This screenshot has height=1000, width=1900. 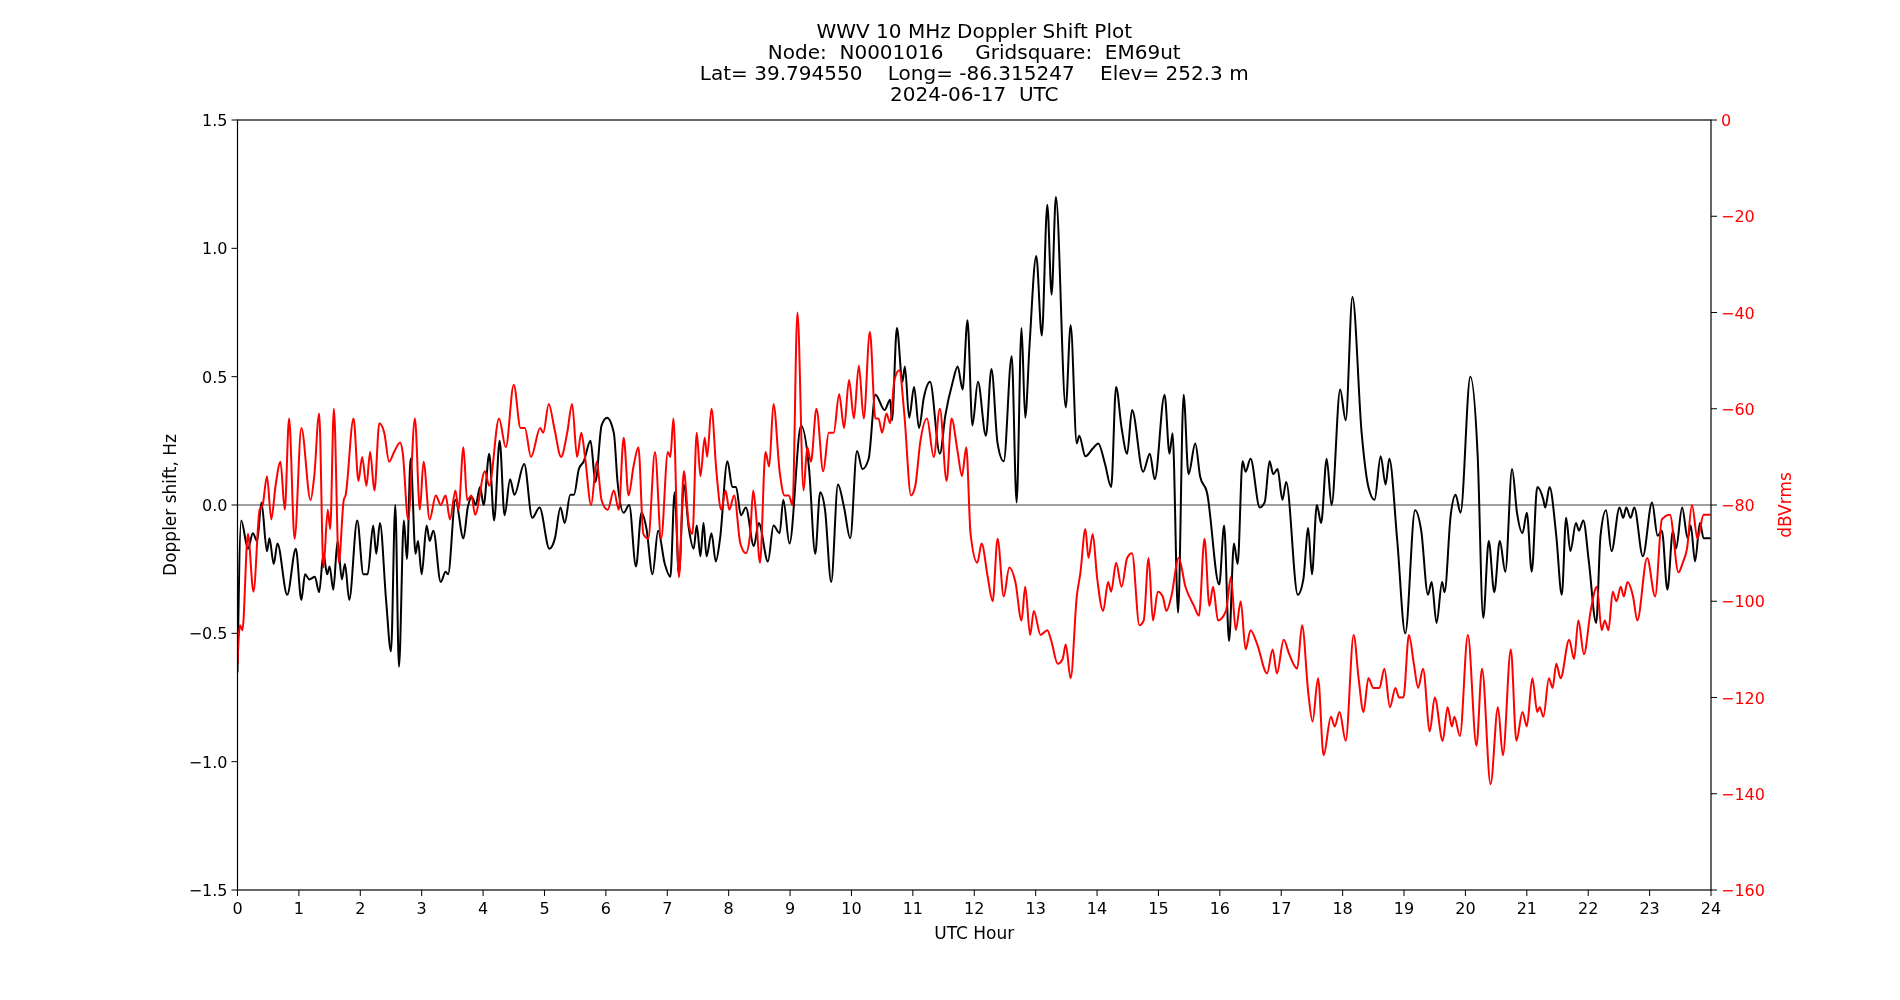 I want to click on y-tick-label: 1.5, so click(x=215, y=120).